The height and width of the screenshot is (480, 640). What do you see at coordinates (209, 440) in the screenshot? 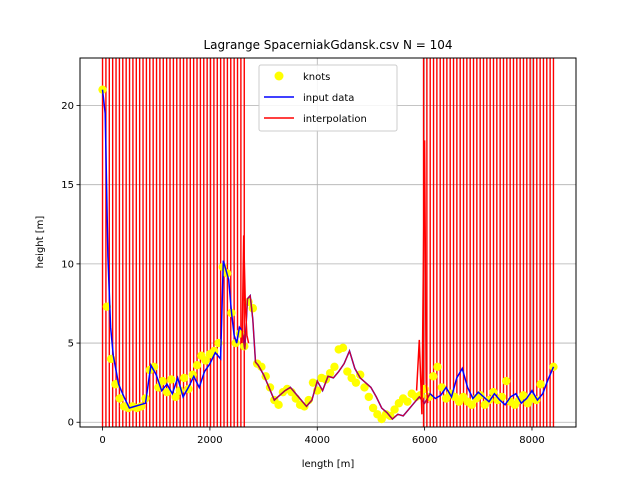
I see `x-tick-label: 2000` at bounding box center [209, 440].